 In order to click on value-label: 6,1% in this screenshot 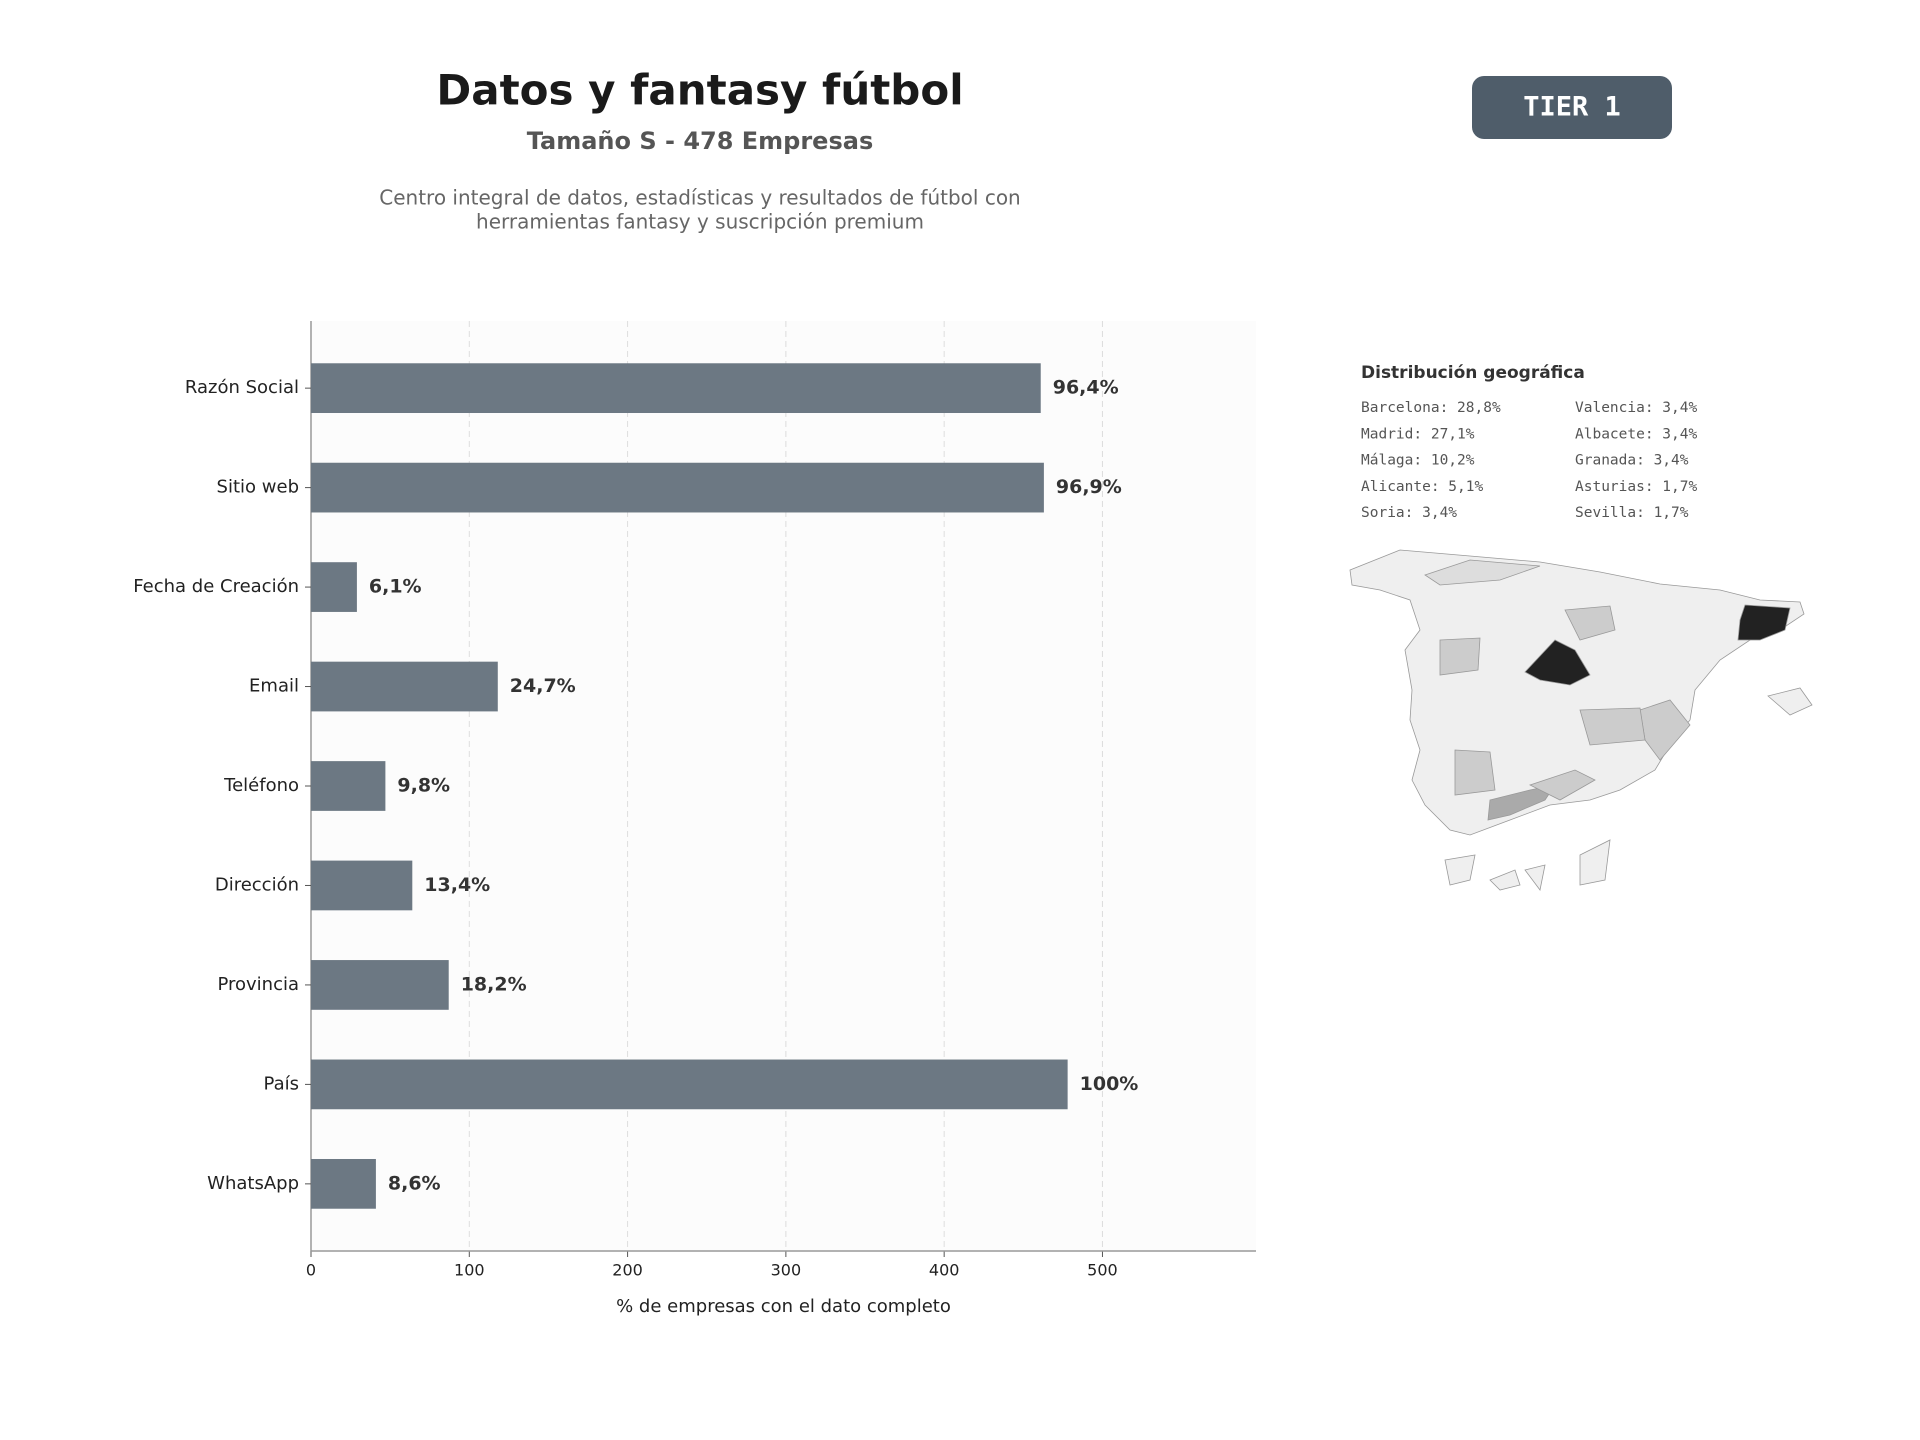, I will do `click(395, 587)`.